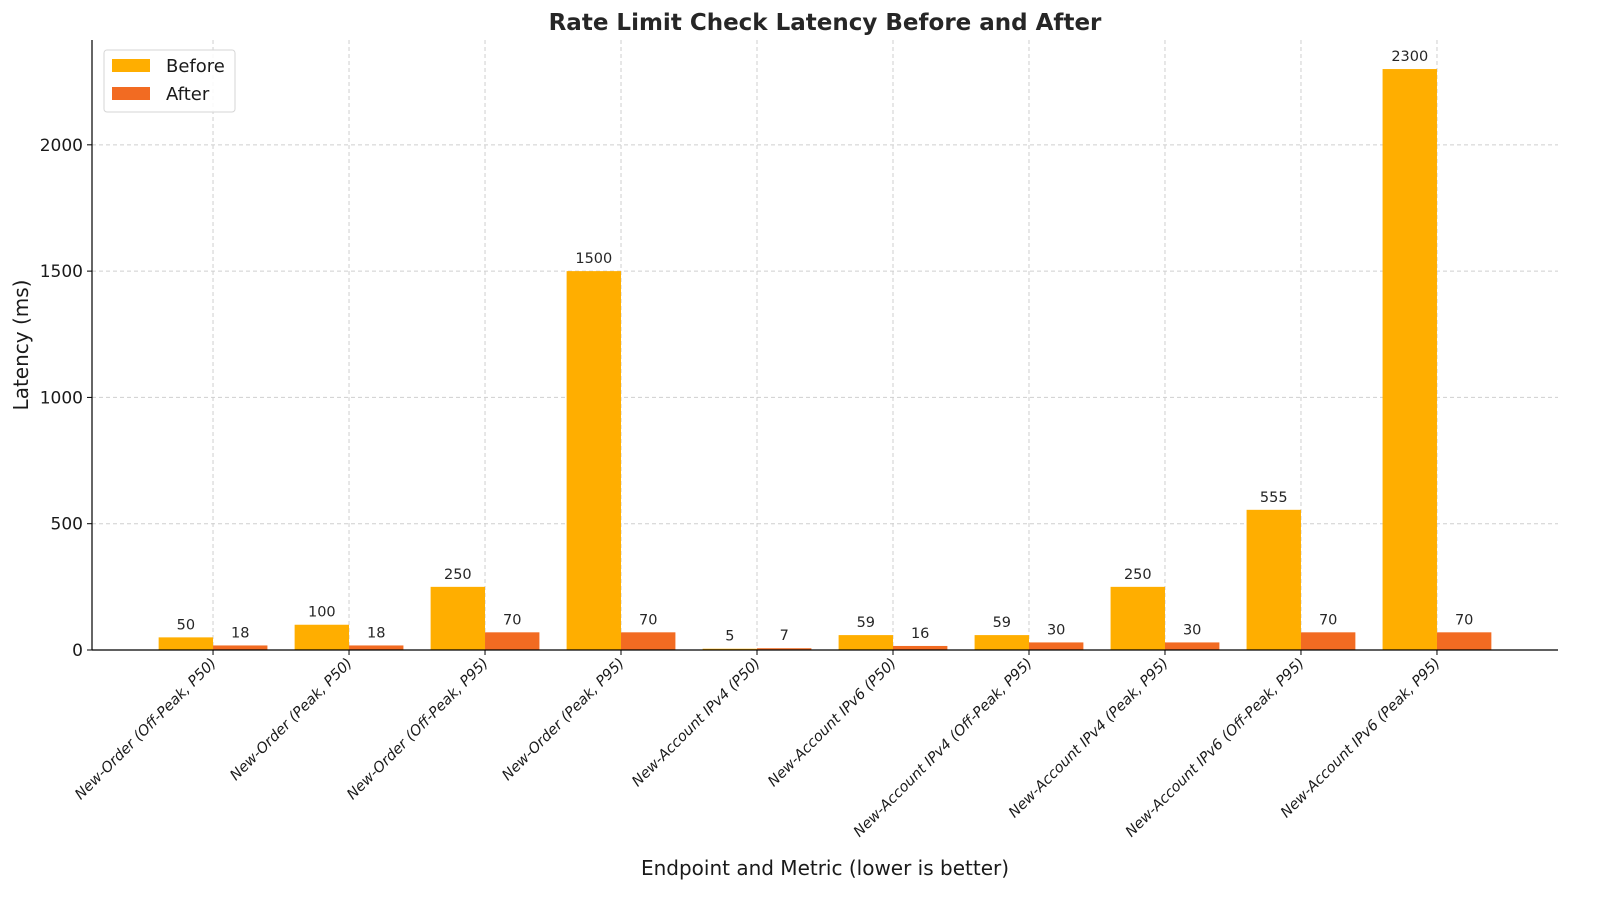  What do you see at coordinates (832, 723) in the screenshot?
I see `x-tick-label: New-Account IPv6 (P50)` at bounding box center [832, 723].